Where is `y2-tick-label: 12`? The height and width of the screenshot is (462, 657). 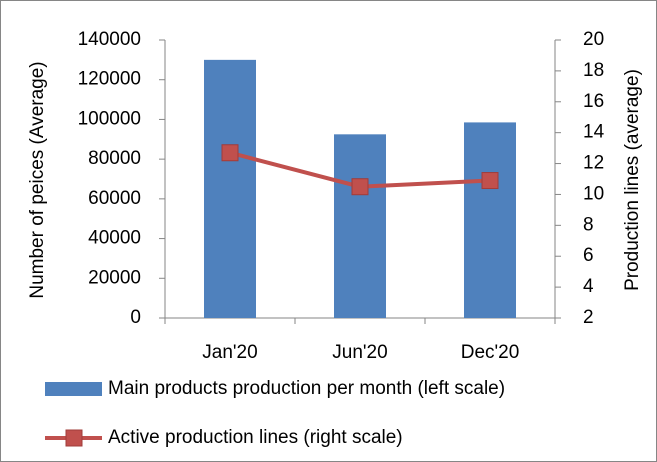 y2-tick-label: 12 is located at coordinates (593, 163).